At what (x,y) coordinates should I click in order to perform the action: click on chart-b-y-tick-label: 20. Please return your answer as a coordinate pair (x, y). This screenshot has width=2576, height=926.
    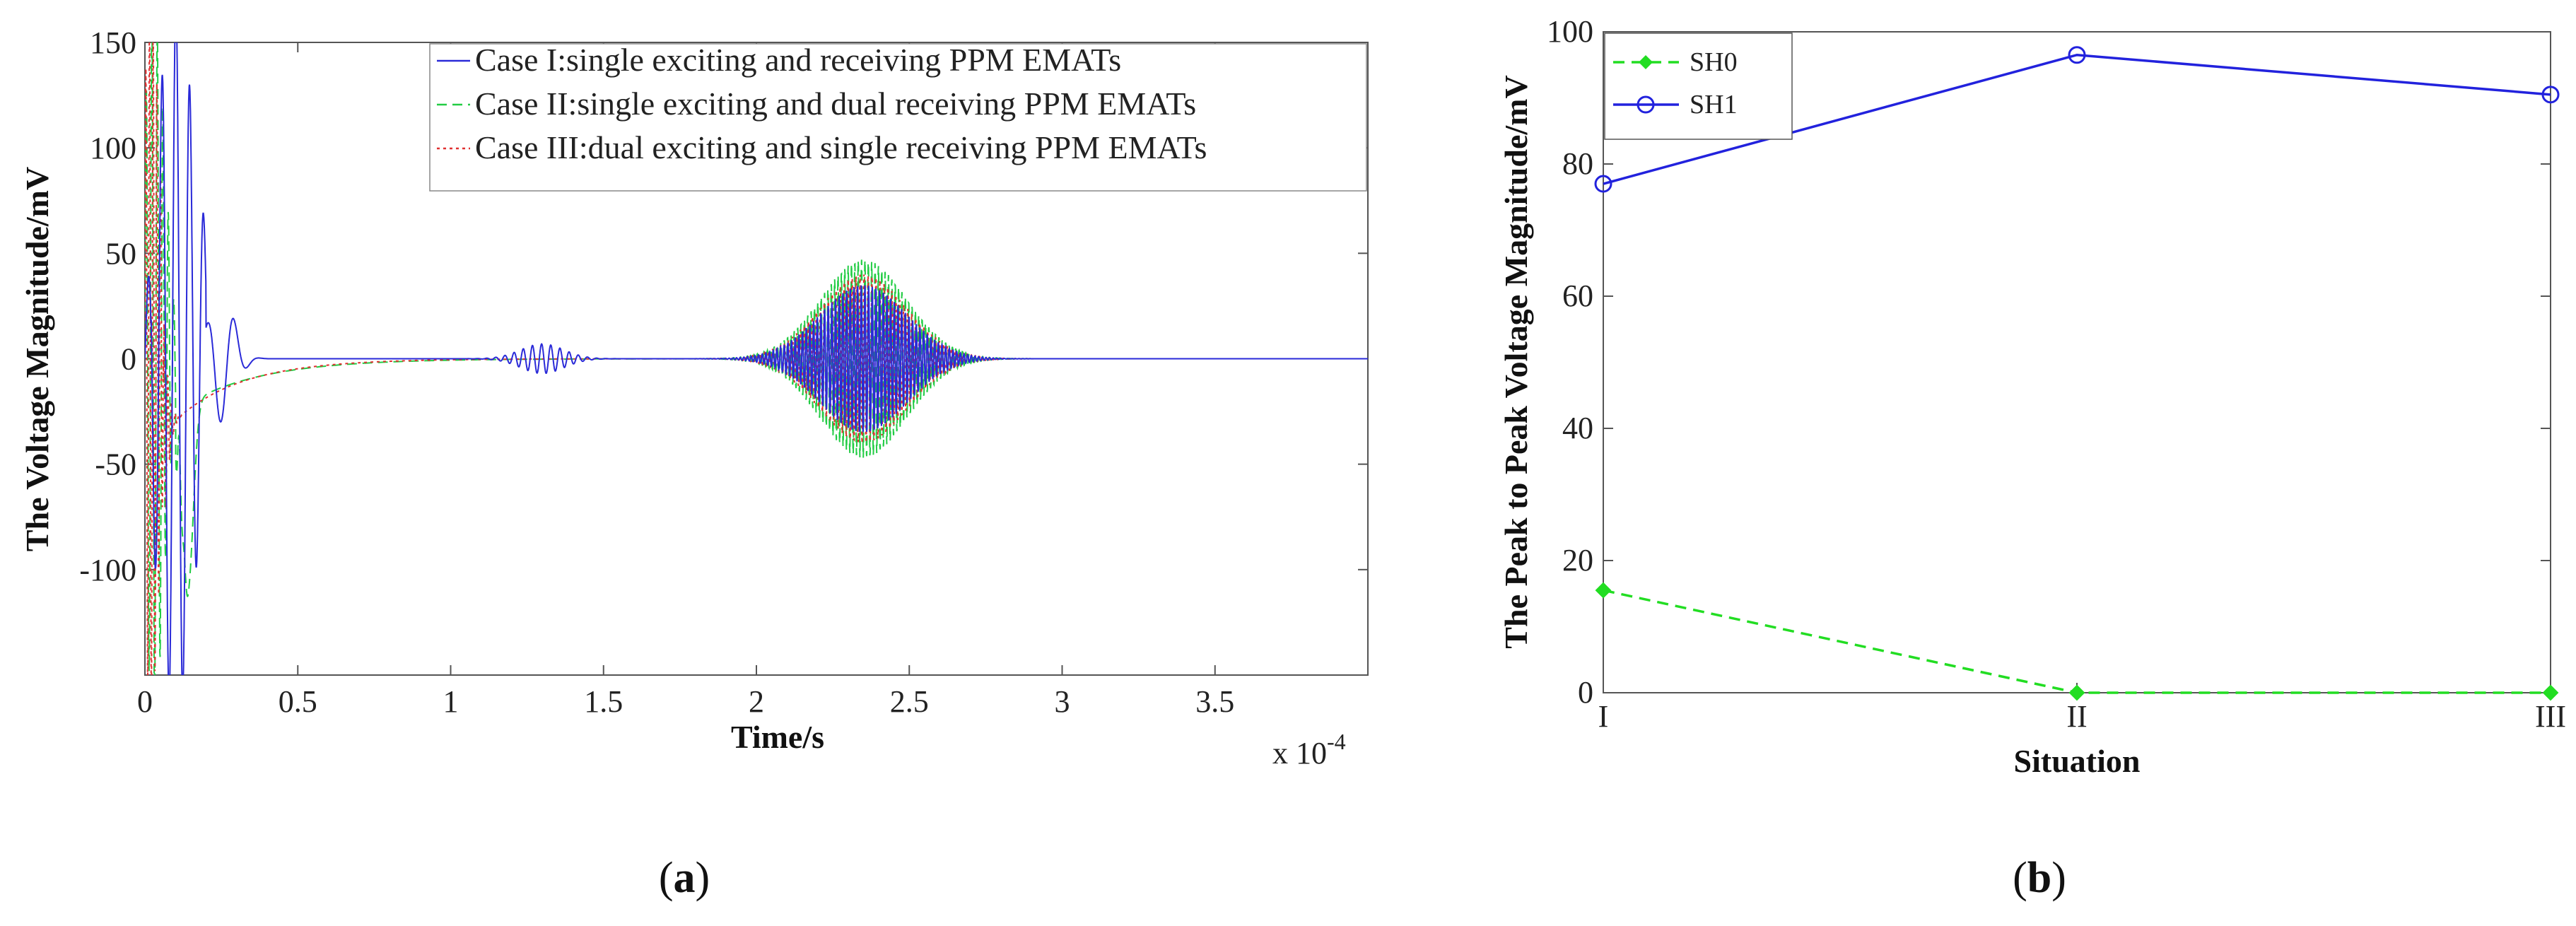
    Looking at the image, I should click on (1578, 560).